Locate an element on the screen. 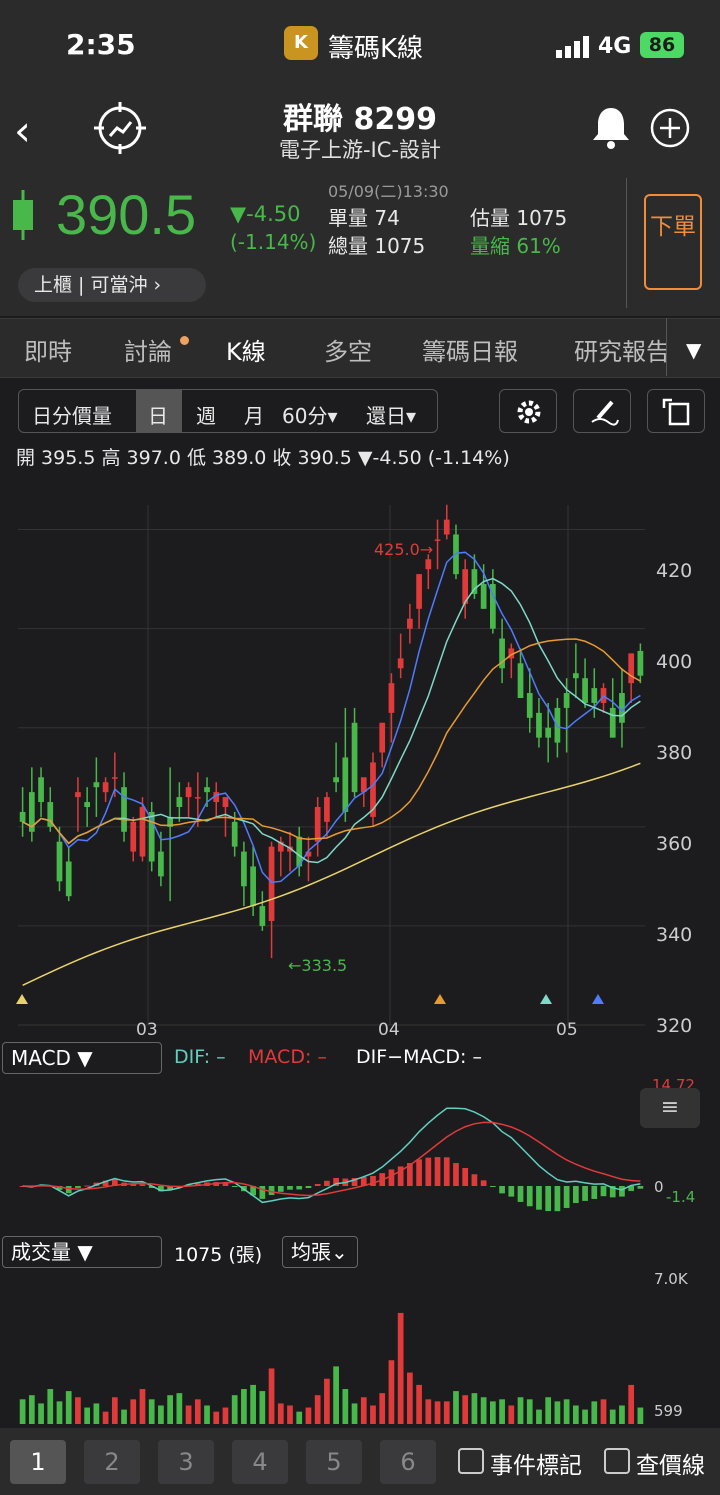  tab-research: 研究報告 is located at coordinates (620, 352).